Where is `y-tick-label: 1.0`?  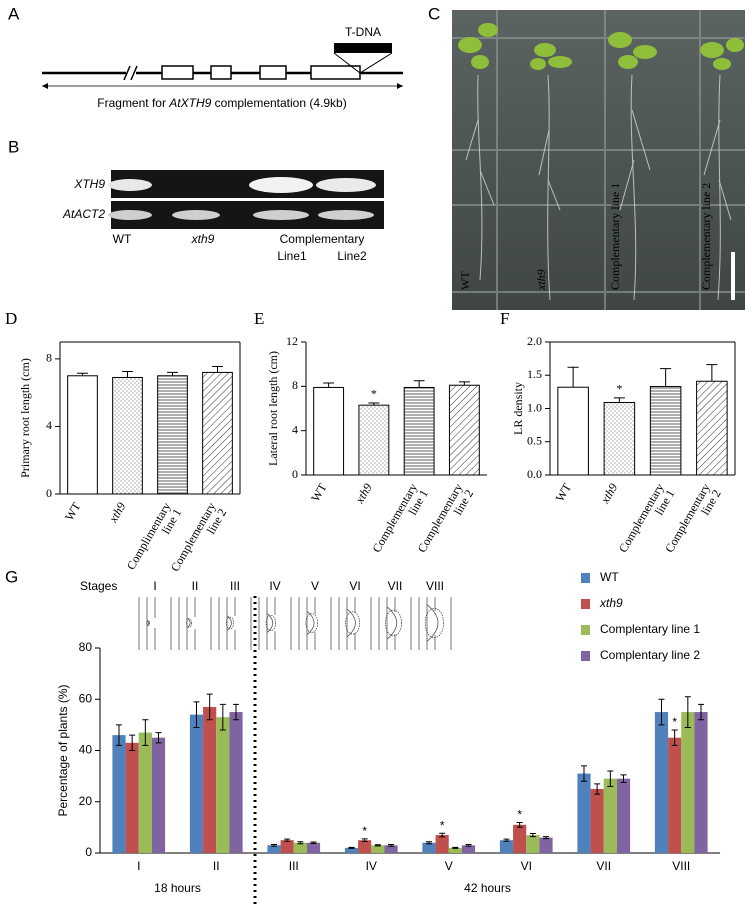
y-tick-label: 1.0 is located at coordinates (534, 407).